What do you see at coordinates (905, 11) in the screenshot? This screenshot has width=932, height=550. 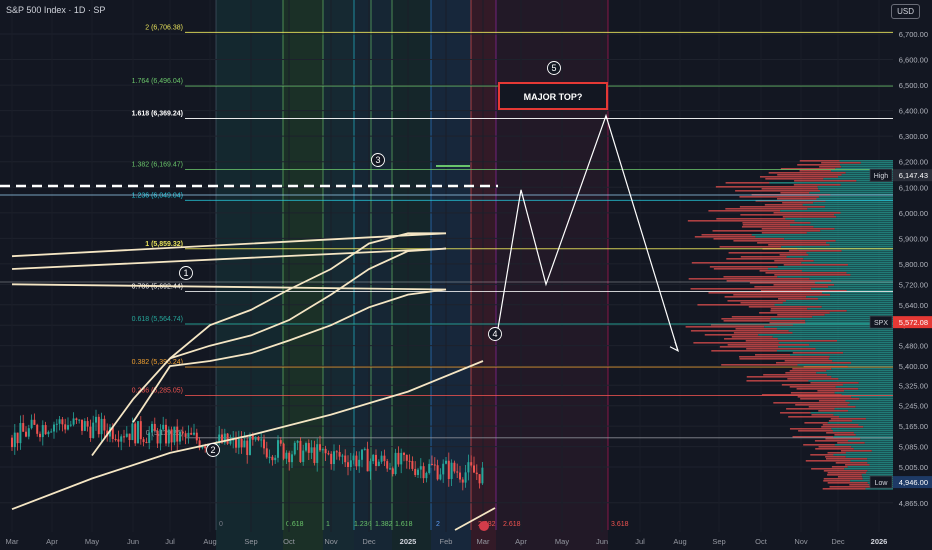 I see `currency-button: USD` at bounding box center [905, 11].